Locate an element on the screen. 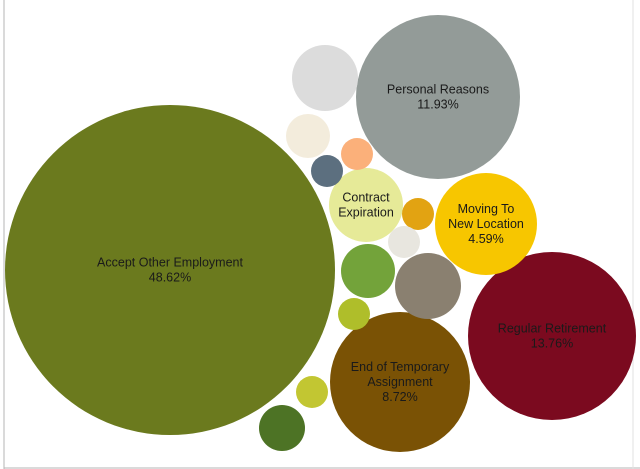  bubble-label-2-0: Personal Reasons is located at coordinates (438, 90).